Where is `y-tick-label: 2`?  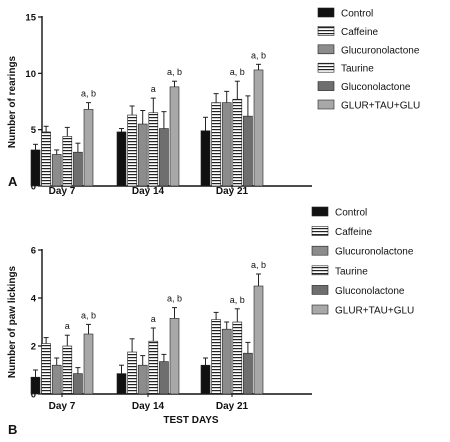 y-tick-label: 2 is located at coordinates (33, 347).